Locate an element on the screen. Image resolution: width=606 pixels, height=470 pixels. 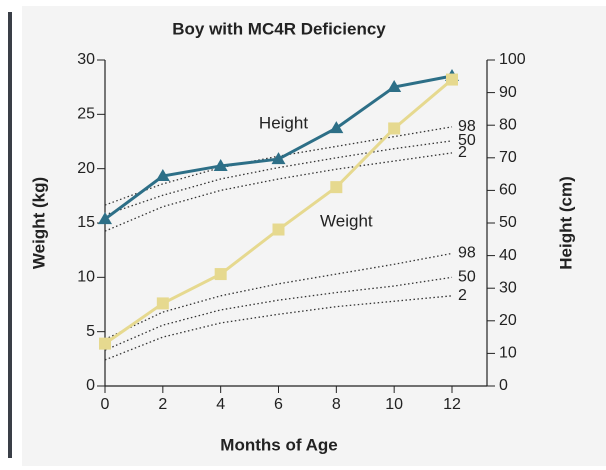
y2-tick-label: 10 is located at coordinates (508, 353).